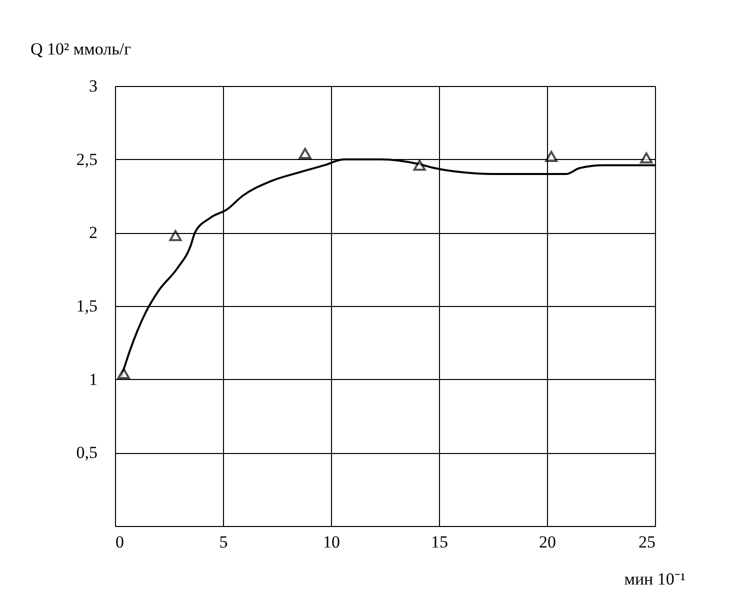  Describe the element at coordinates (120, 542) in the screenshot. I see `x-tick-label: 0` at that location.